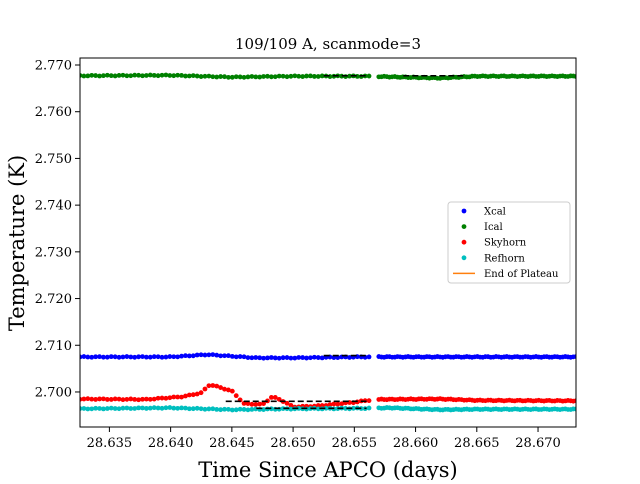 This screenshot has height=484, width=640. Describe the element at coordinates (355, 443) in the screenshot. I see `x-tick-label: 28.655` at that location.